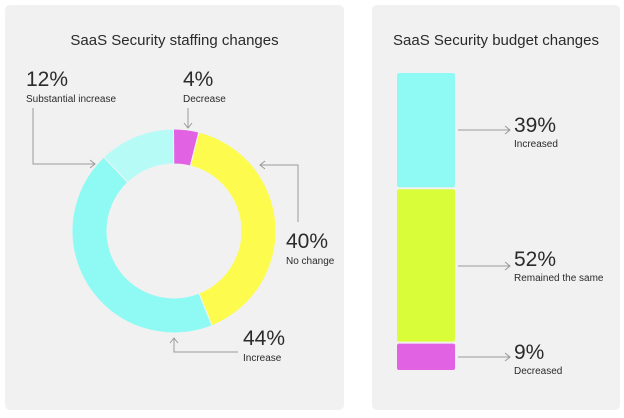  What do you see at coordinates (535, 125) in the screenshot?
I see `pct-increased: 39%` at bounding box center [535, 125].